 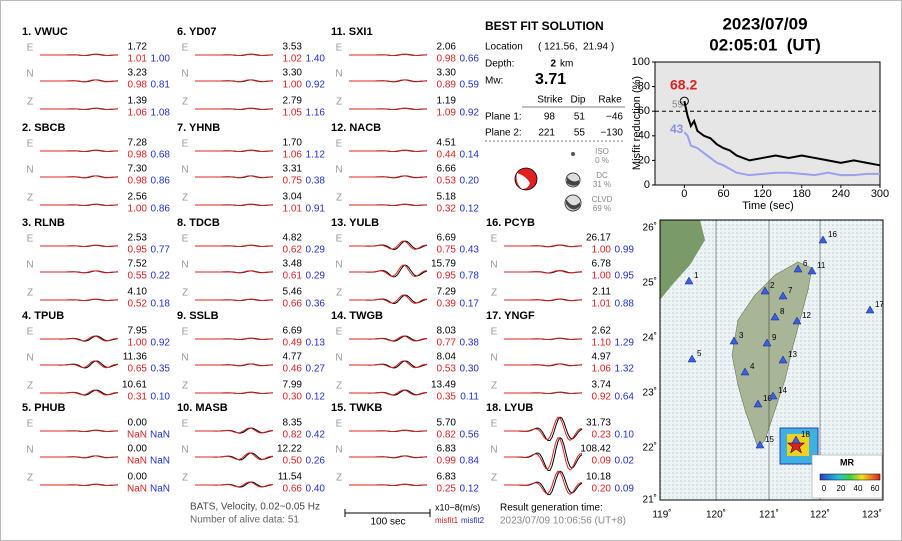 I want to click on colorbar, so click(x=850, y=477).